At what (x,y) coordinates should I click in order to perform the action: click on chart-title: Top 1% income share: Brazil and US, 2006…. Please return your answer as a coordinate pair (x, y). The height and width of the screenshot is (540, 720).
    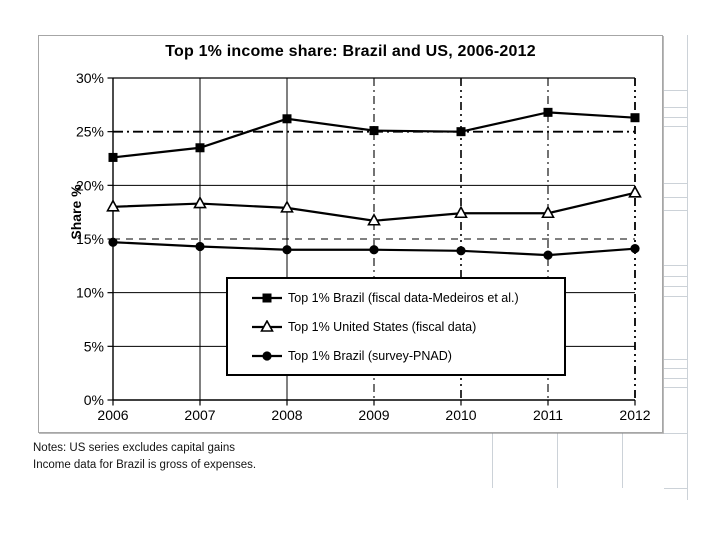
    Looking at the image, I should click on (350, 51).